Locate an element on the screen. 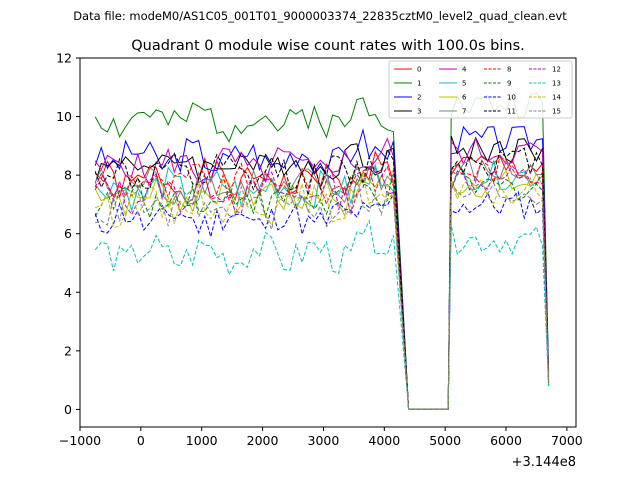 The image size is (640, 480). legend-label: 15 is located at coordinates (556, 112).